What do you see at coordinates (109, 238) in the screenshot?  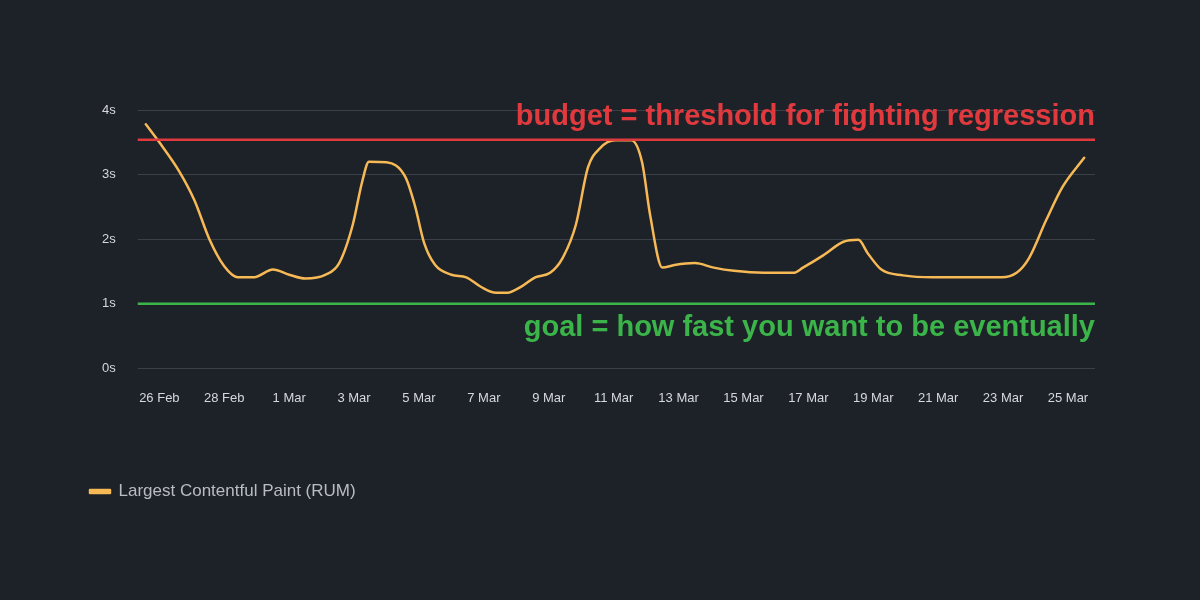 I see `y-tick-label: 2s` at bounding box center [109, 238].